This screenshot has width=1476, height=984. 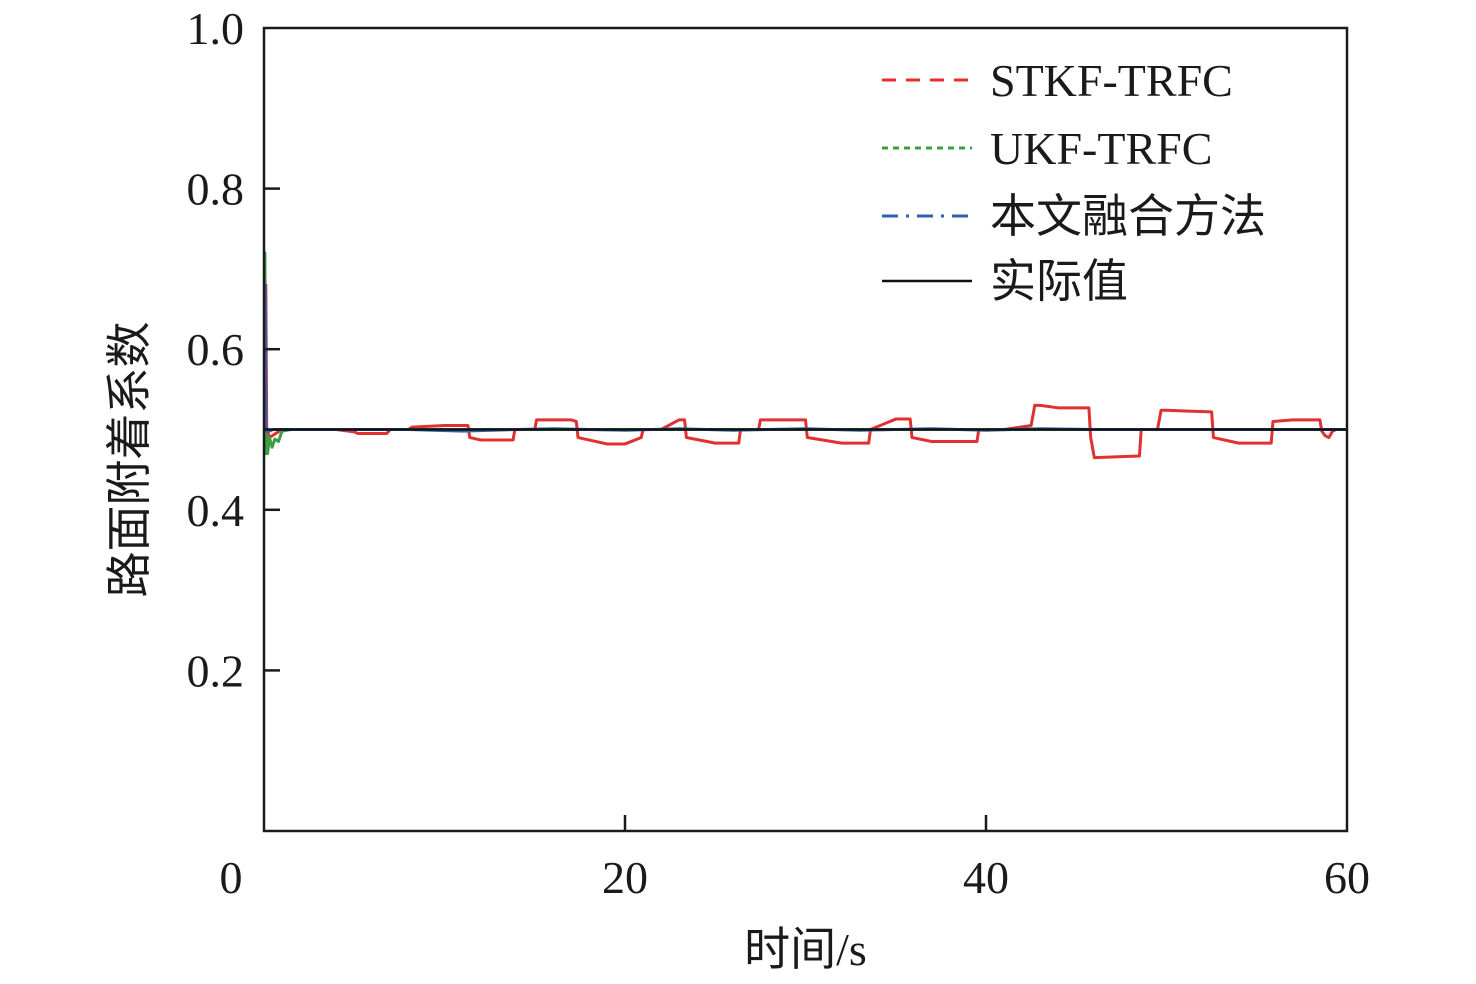 I want to click on y-axis-label: 路面附着系数, so click(x=129, y=460).